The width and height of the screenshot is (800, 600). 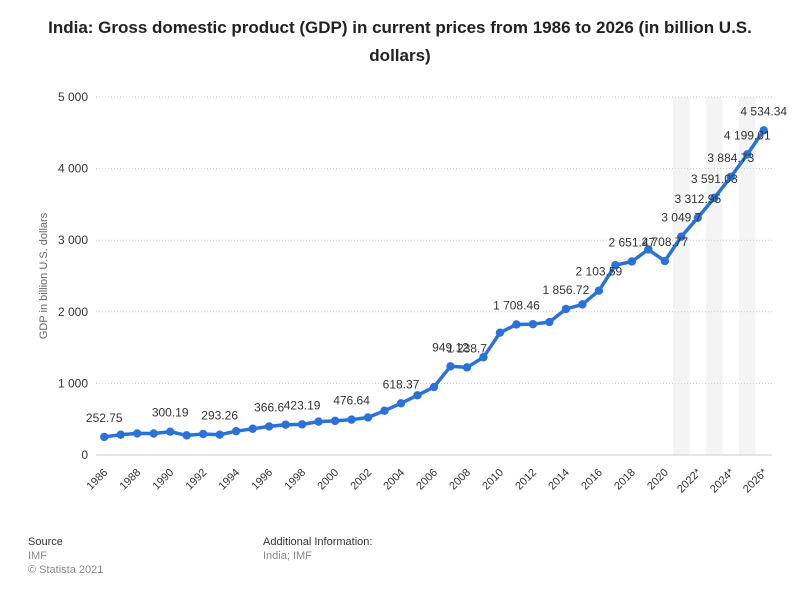 I want to click on y-tick-label: 5 000, so click(x=73, y=97).